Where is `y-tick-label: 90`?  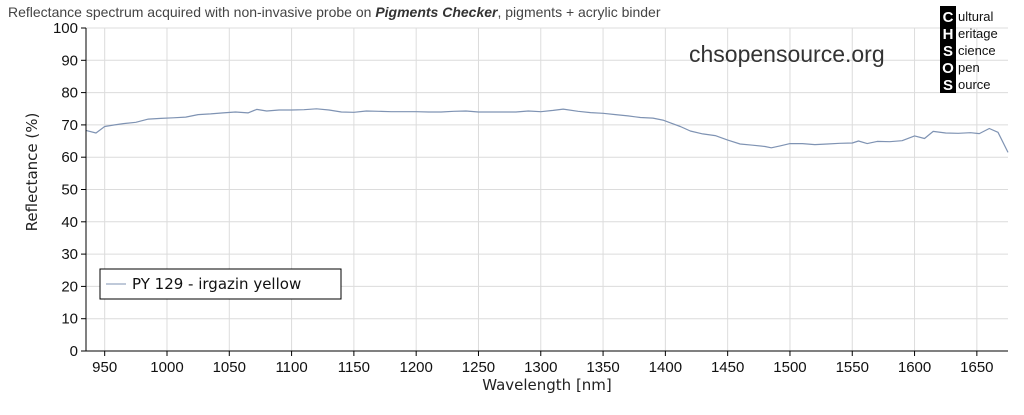
y-tick-label: 90 is located at coordinates (69, 60).